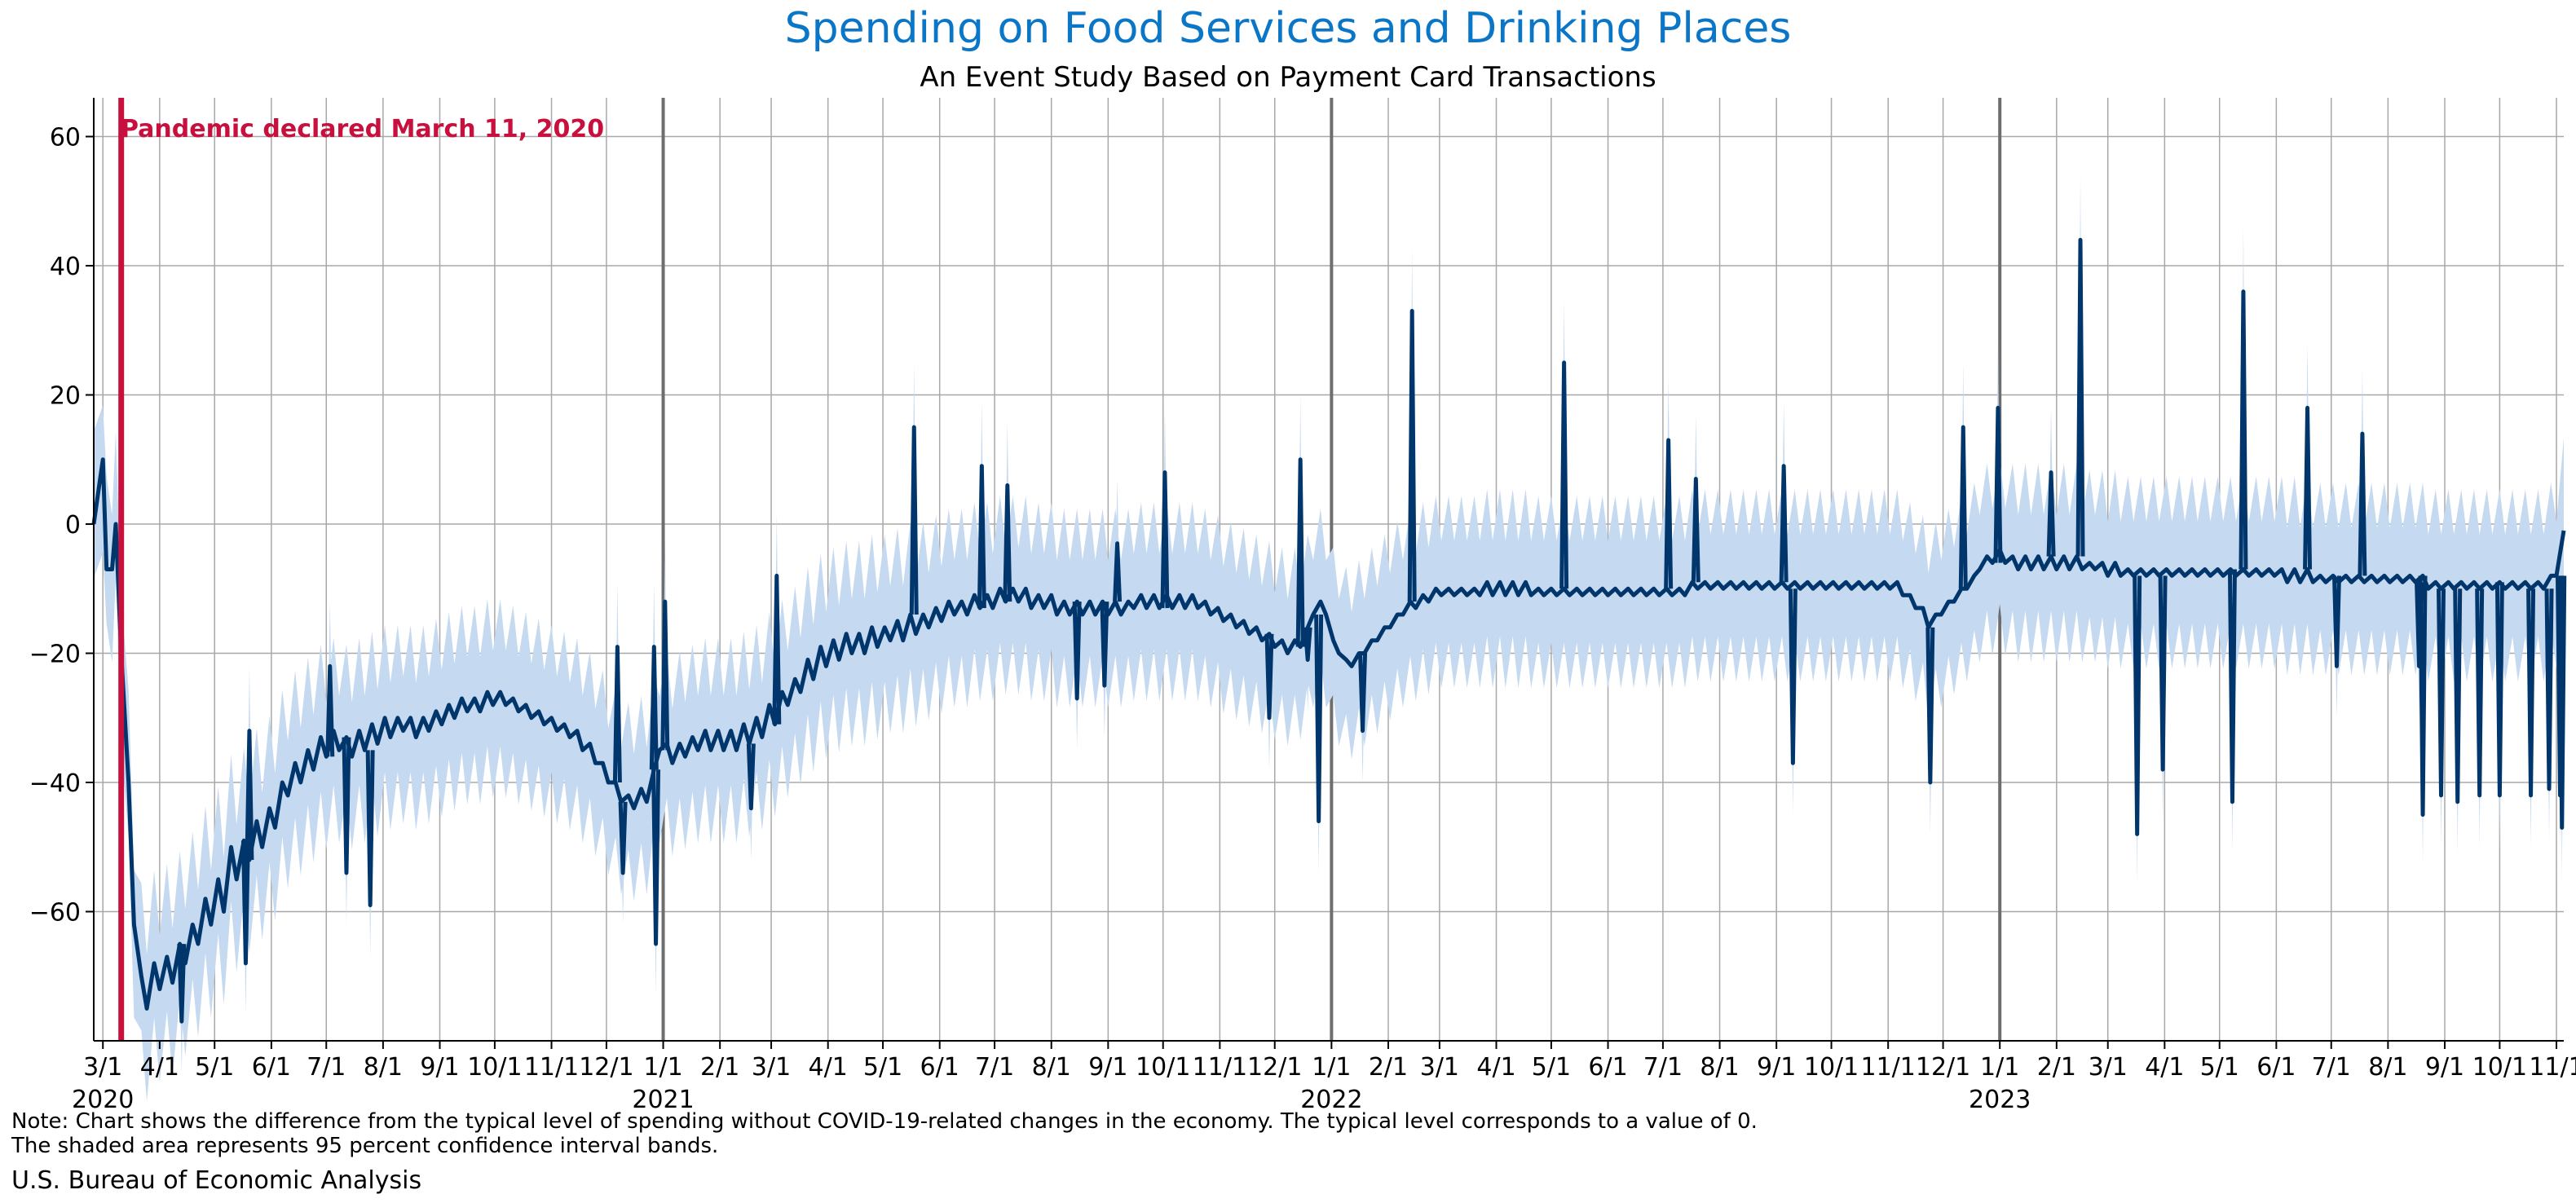 This screenshot has width=2576, height=1203. Describe the element at coordinates (939, 1067) in the screenshot. I see `x-tick-label: 6/1` at that location.